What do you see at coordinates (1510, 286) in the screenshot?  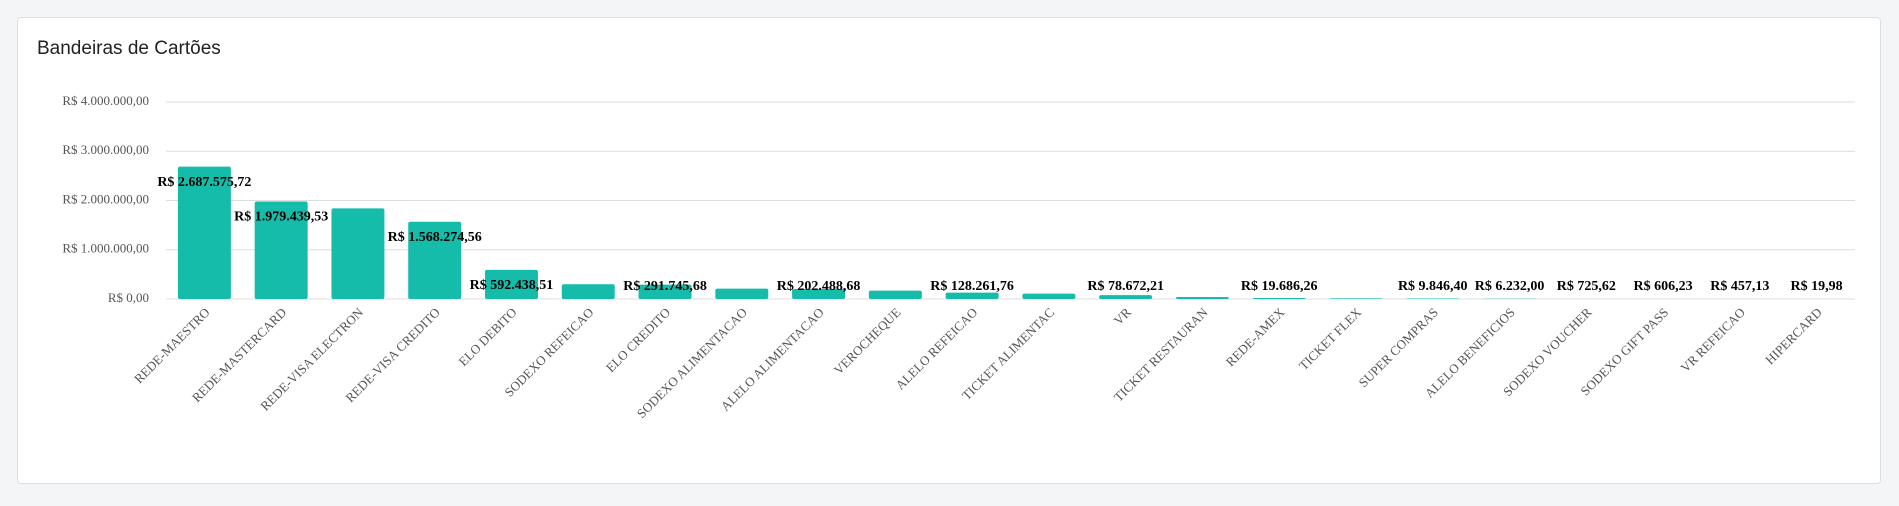 I see `value-label: R$ 6.232,00` at bounding box center [1510, 286].